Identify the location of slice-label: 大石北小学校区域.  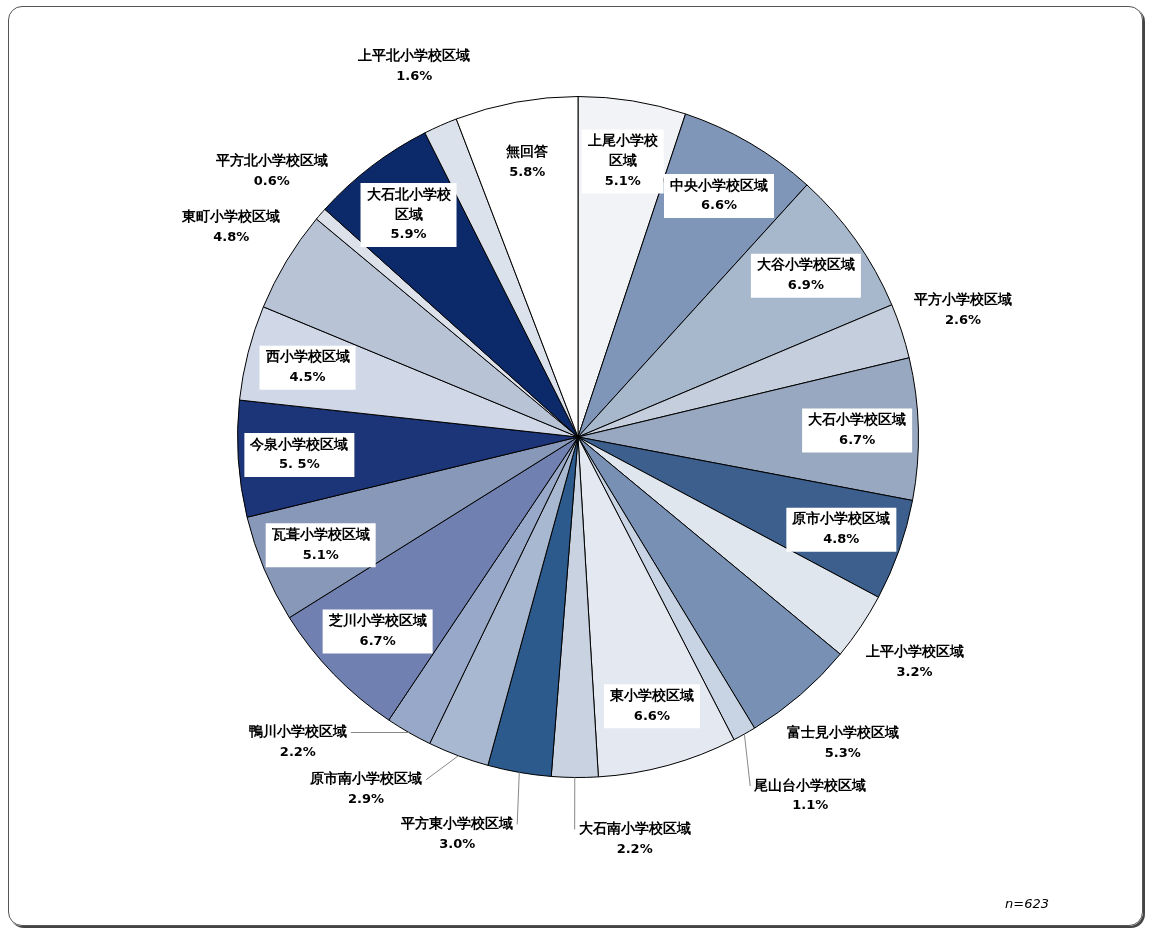
(409, 203).